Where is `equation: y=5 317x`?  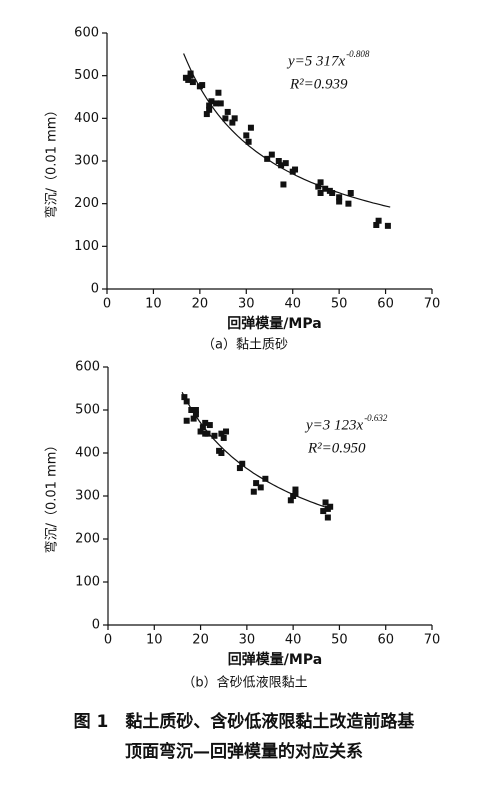
equation: y=5 317x is located at coordinates (316, 61).